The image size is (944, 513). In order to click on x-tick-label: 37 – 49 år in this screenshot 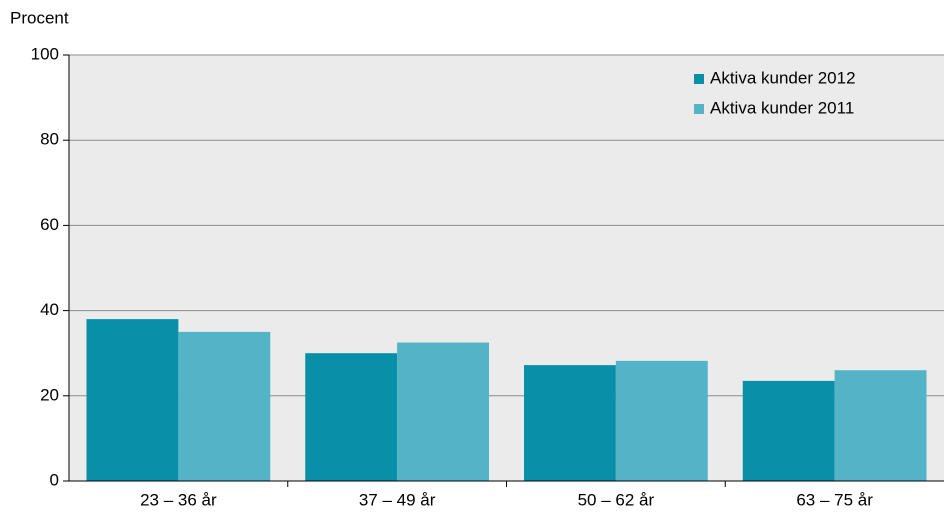, I will do `click(397, 499)`.